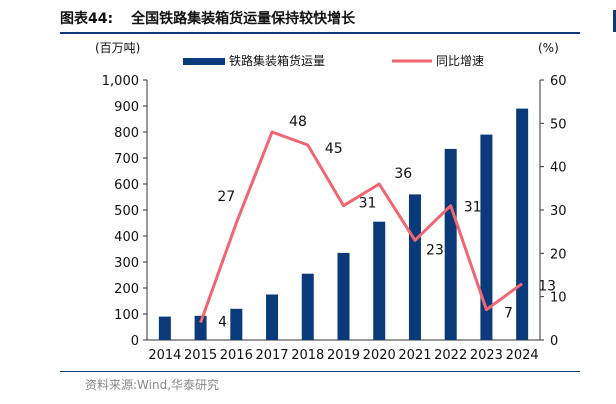 The height and width of the screenshot is (404, 616). Describe the element at coordinates (152, 385) in the screenshot. I see `source-note: 资料来源:Wind,华泰研究` at that location.